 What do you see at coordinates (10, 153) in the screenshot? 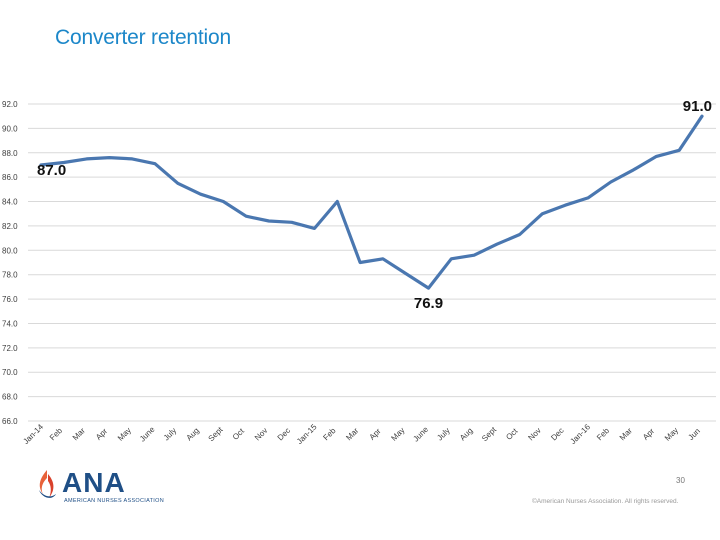
I see `y-tick-label: 88.0` at bounding box center [10, 153].